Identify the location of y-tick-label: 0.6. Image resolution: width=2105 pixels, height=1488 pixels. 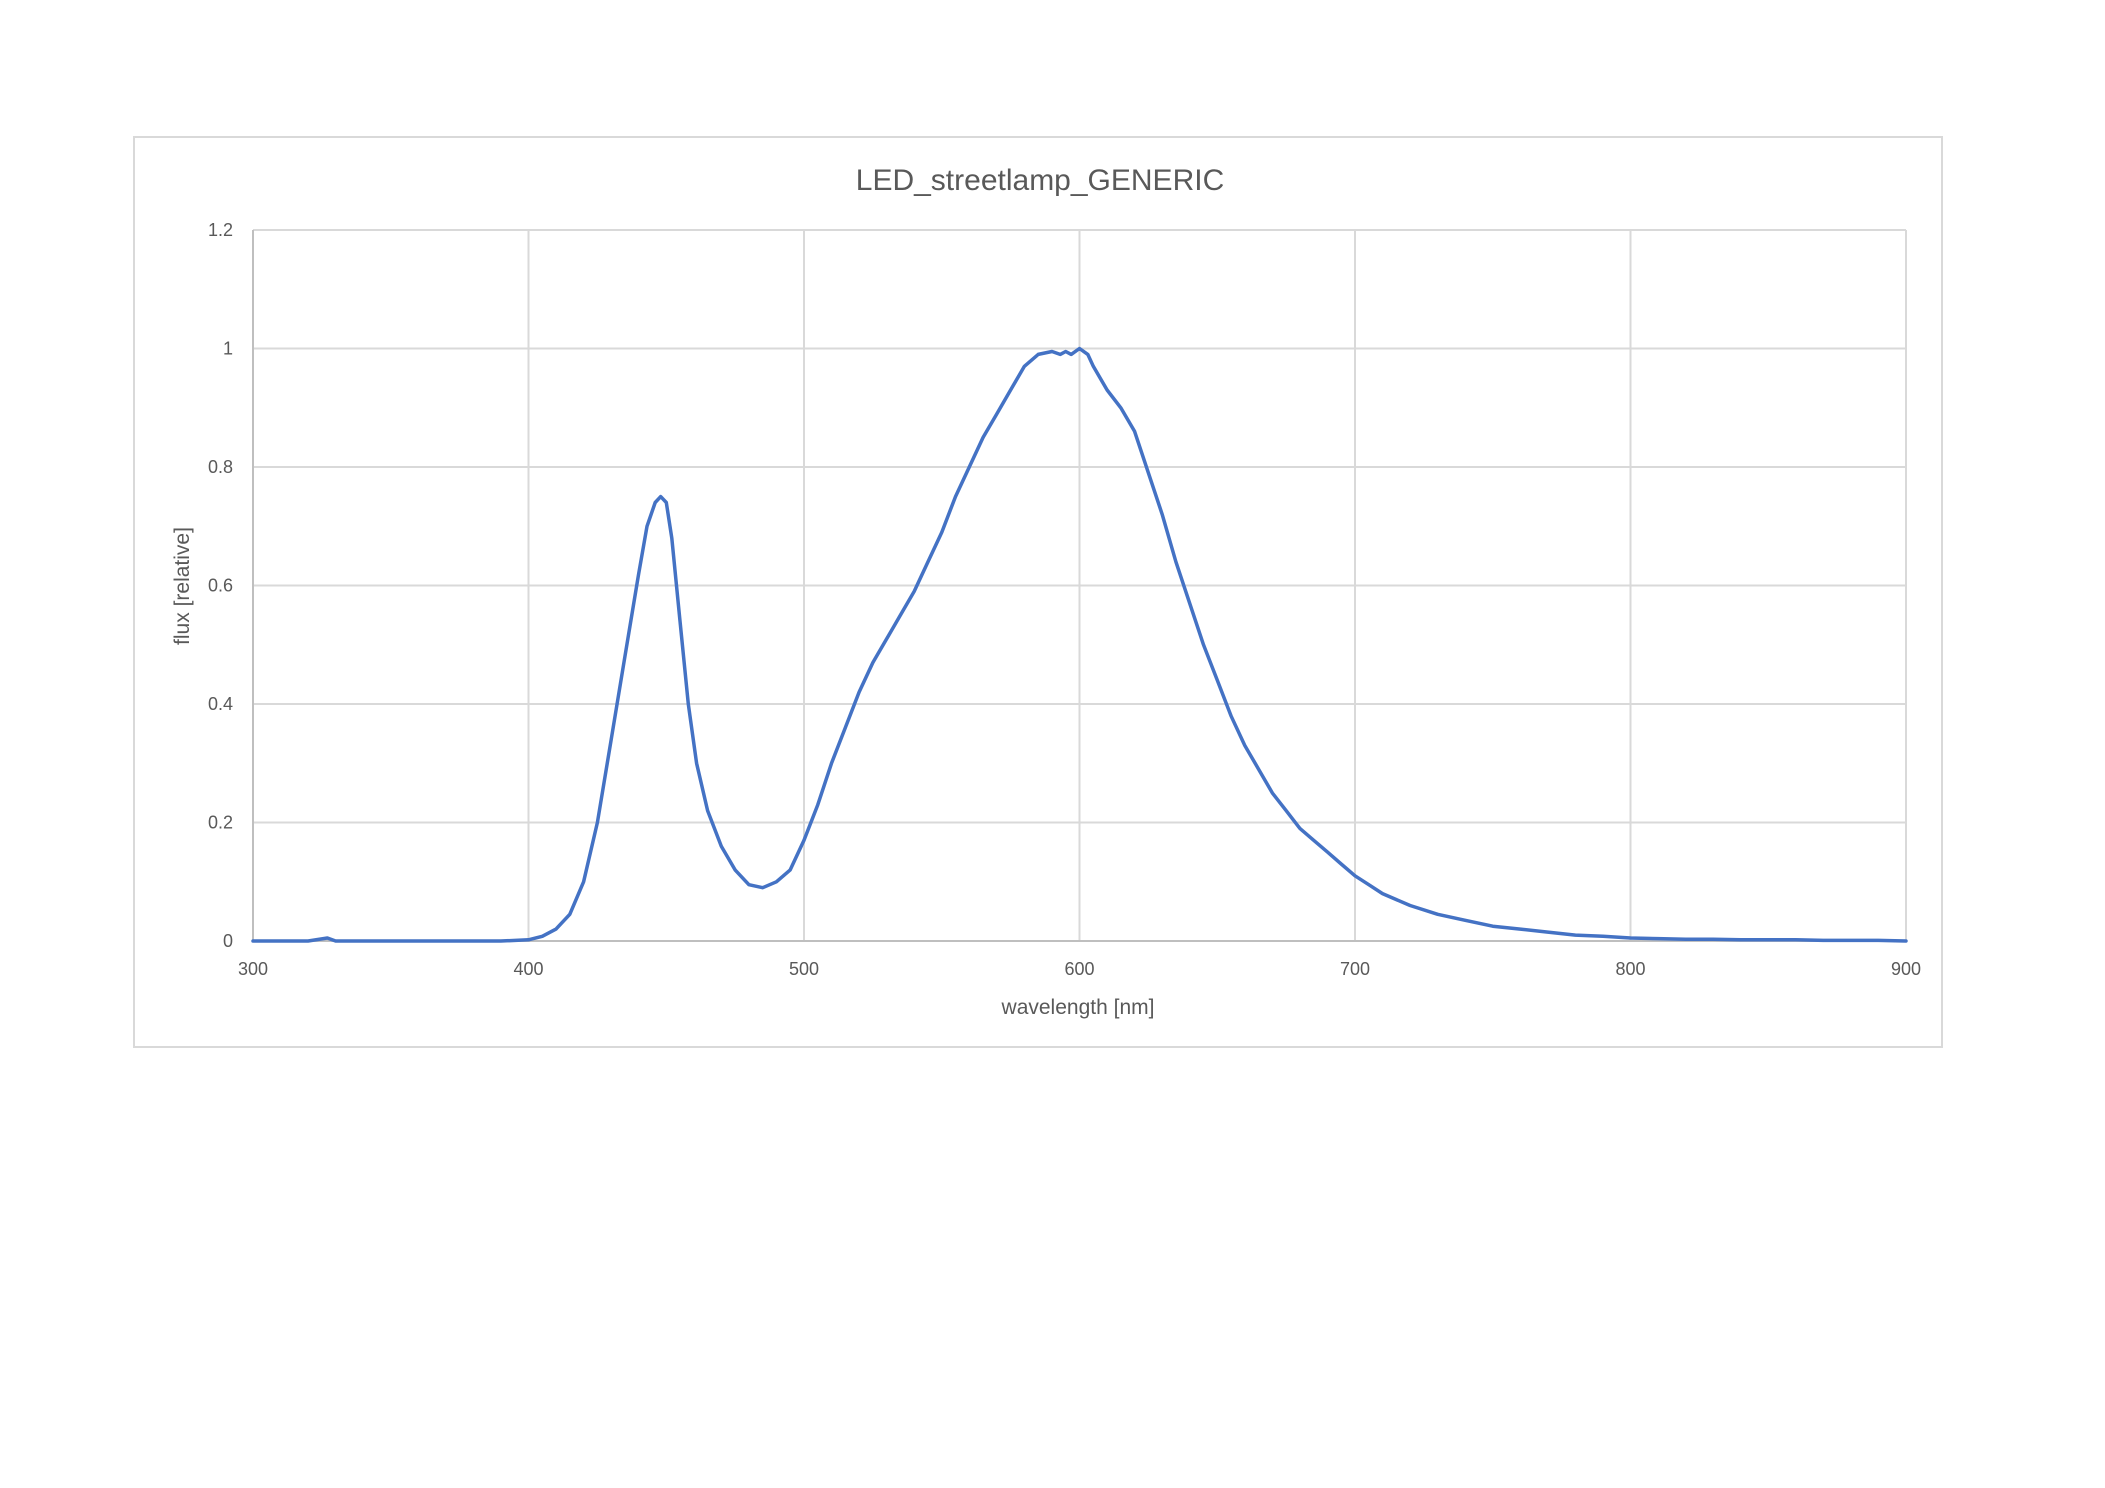
(220, 586).